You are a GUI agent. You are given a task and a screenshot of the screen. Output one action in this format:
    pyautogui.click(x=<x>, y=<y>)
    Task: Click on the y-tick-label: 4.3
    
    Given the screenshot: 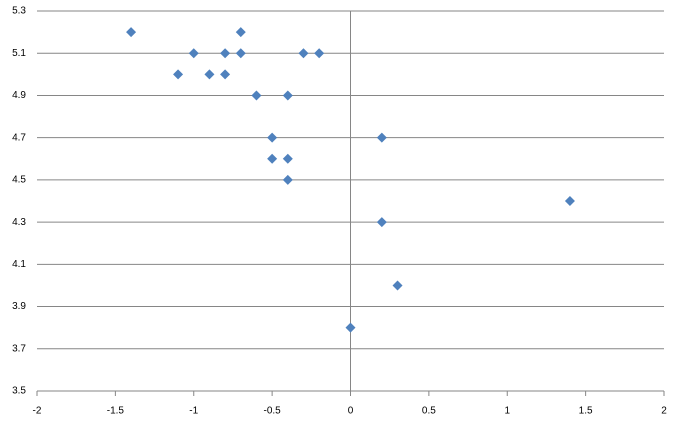 What is the action you would take?
    pyautogui.click(x=19, y=222)
    